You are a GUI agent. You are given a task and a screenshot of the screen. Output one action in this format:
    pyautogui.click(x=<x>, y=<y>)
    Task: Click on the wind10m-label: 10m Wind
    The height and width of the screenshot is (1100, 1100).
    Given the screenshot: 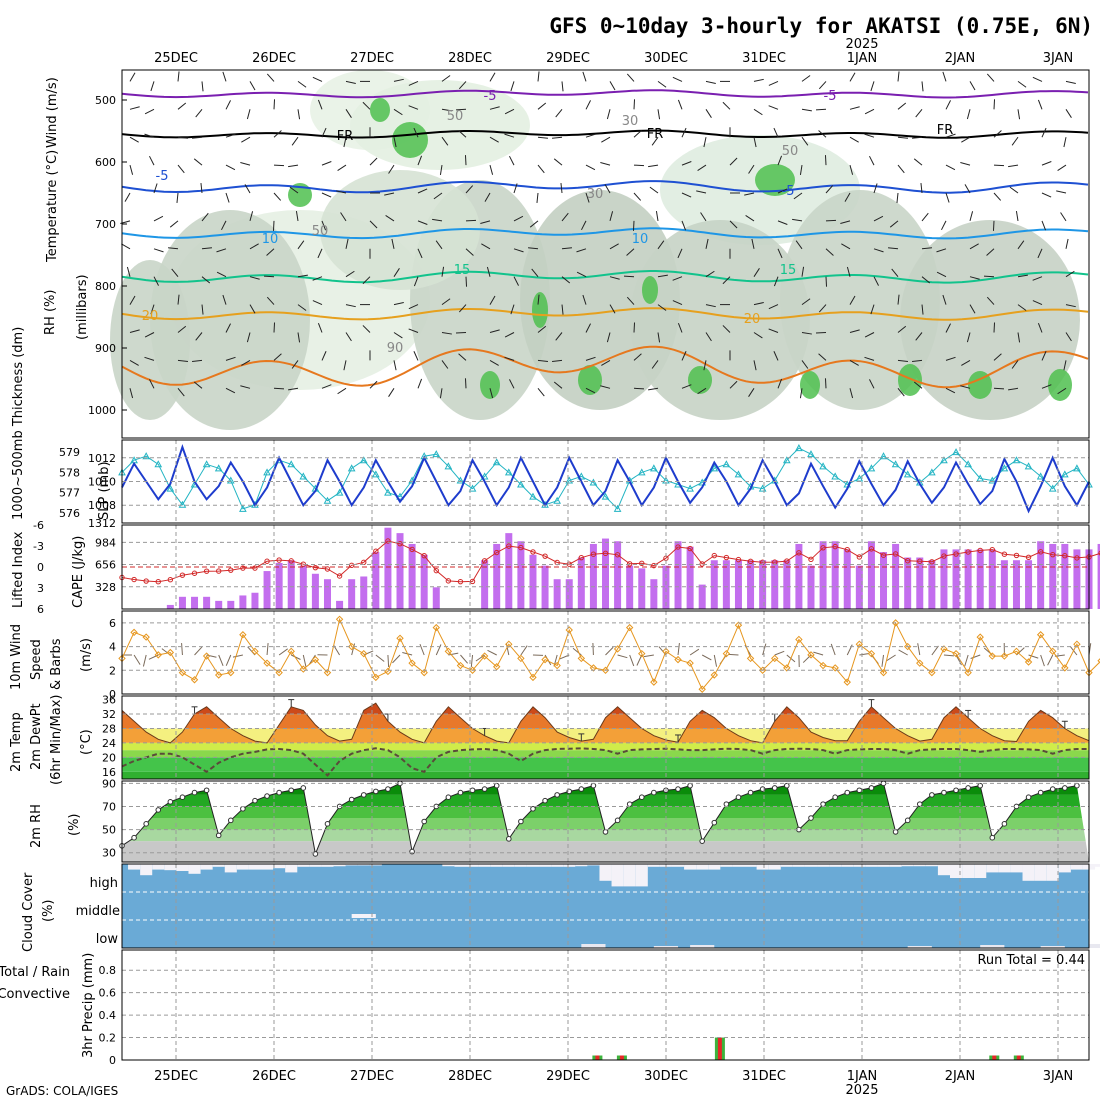 What is the action you would take?
    pyautogui.click(x=16, y=657)
    